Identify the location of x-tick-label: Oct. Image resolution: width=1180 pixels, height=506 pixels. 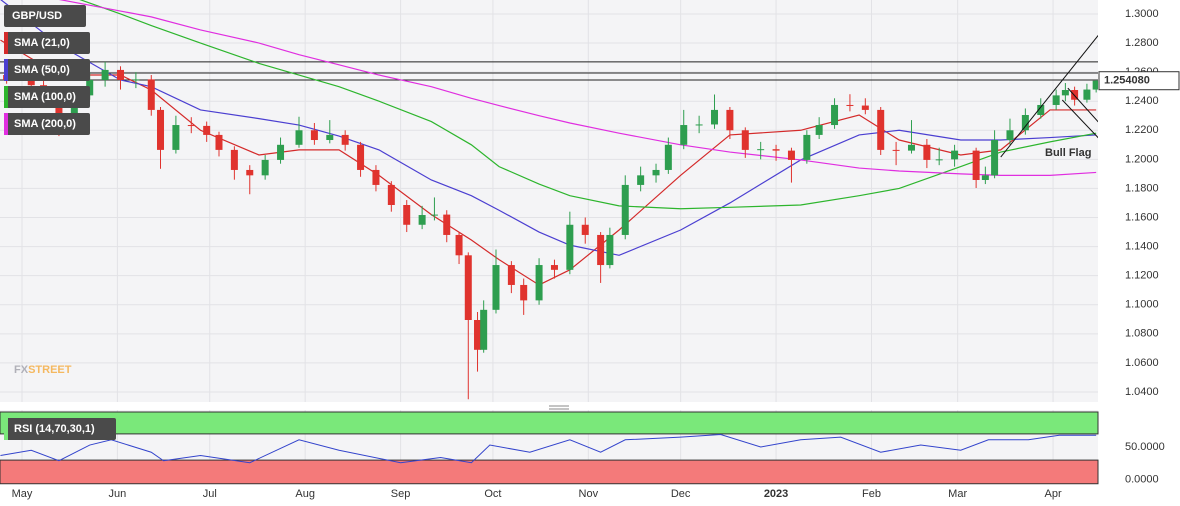
(492, 494).